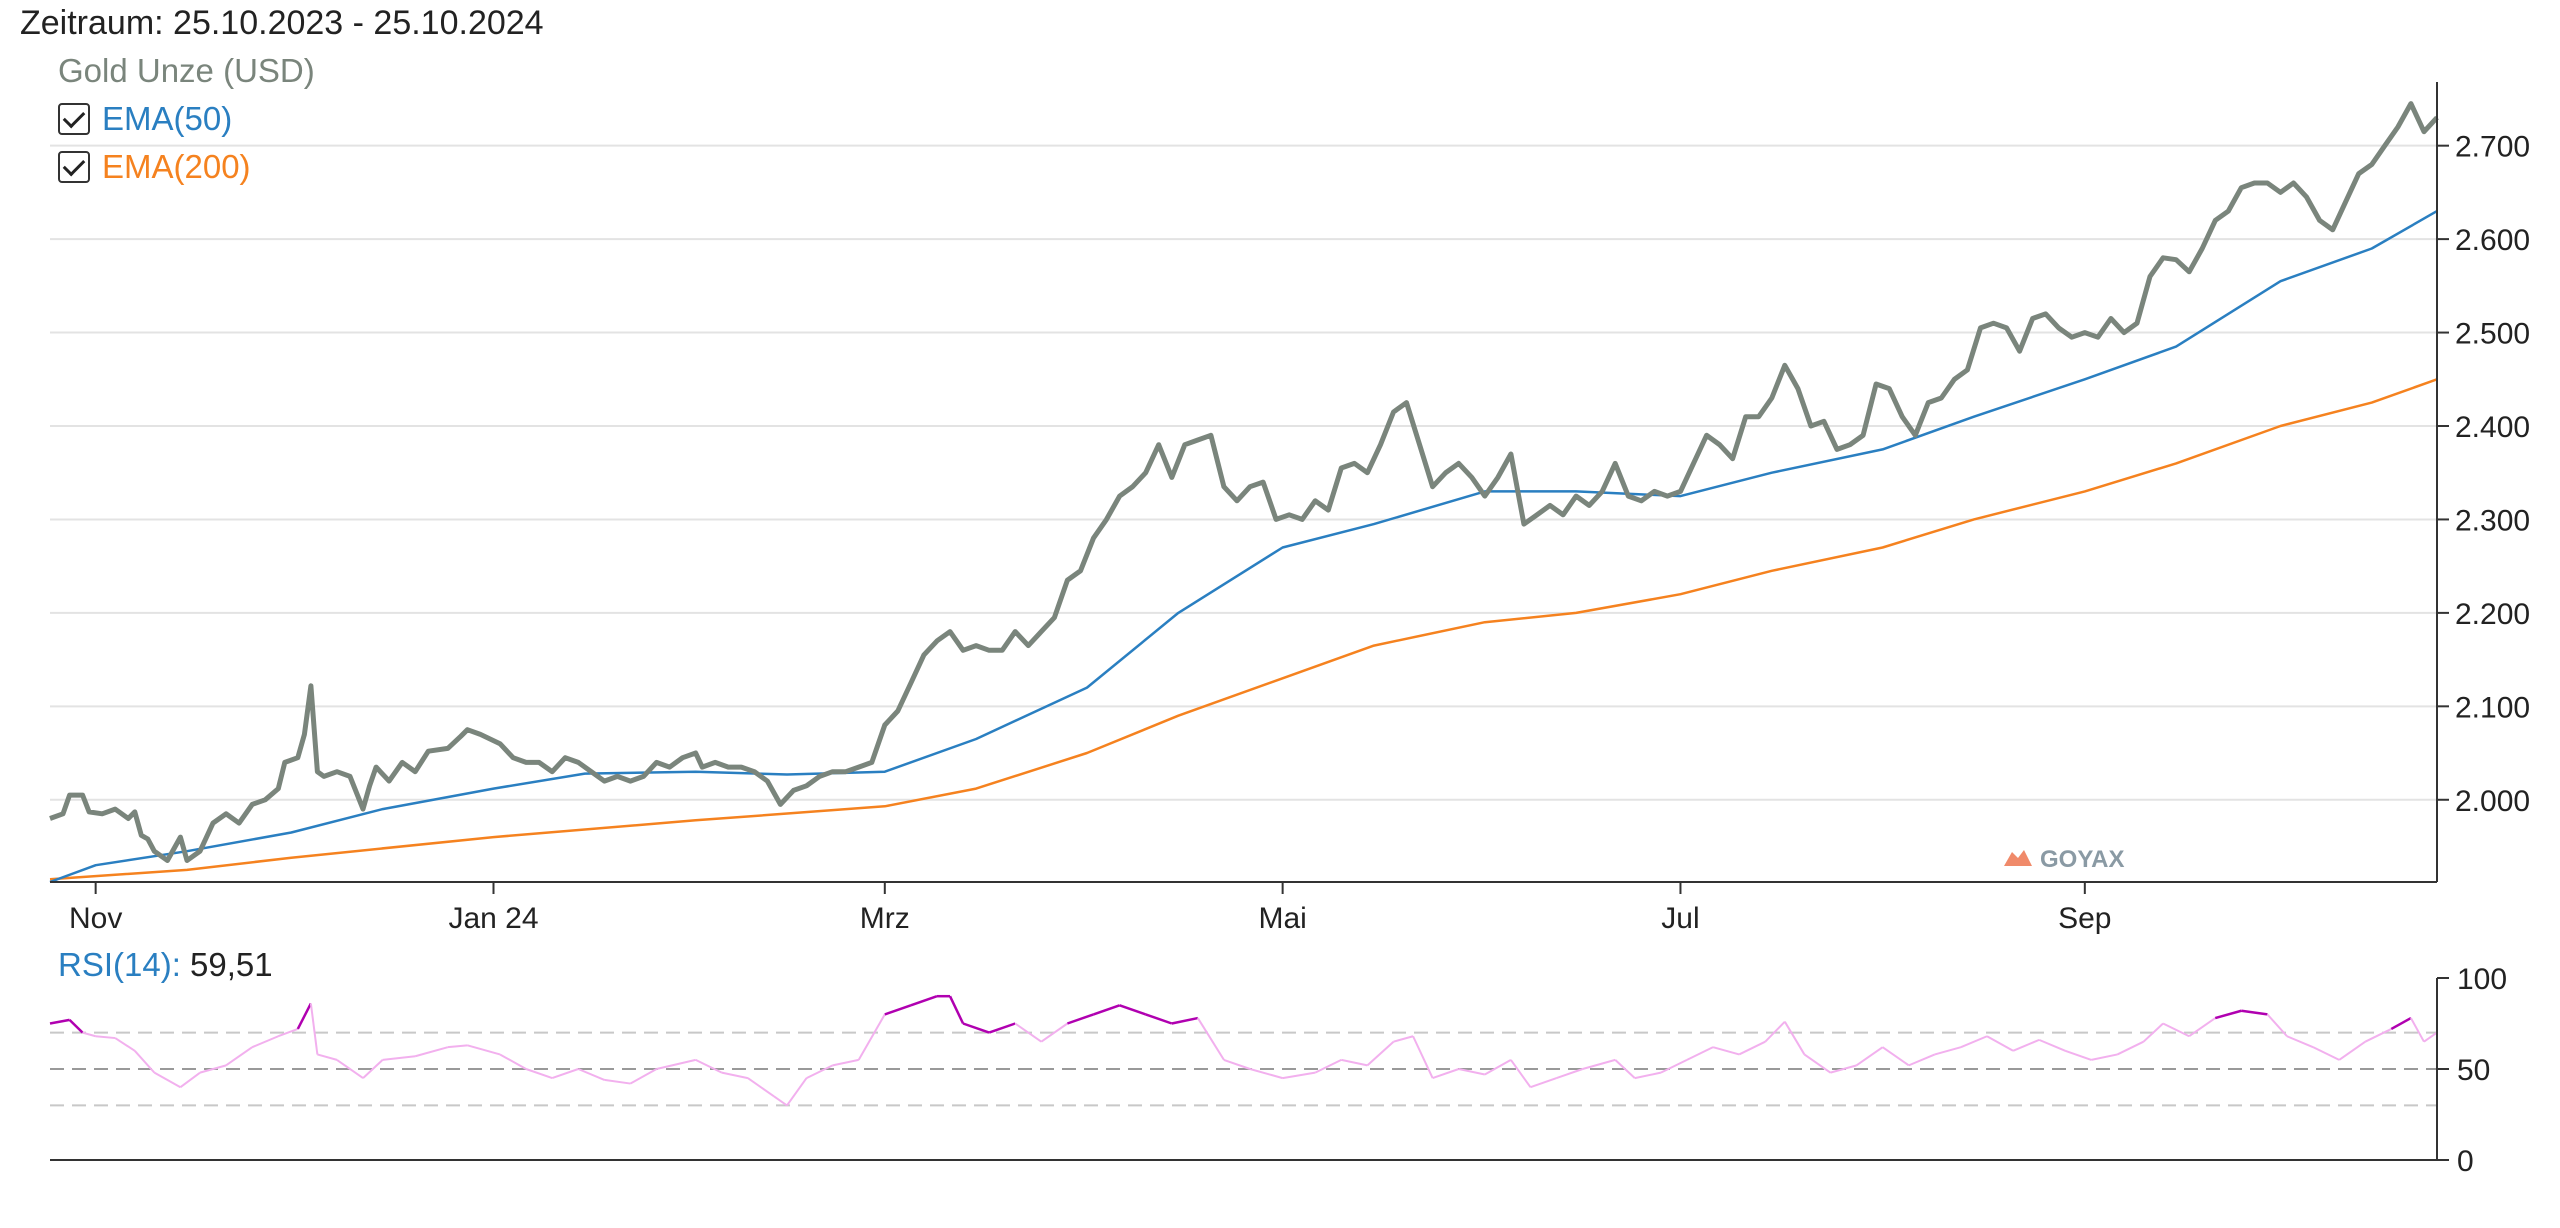  Describe the element at coordinates (2492, 707) in the screenshot. I see `y-tick-label: 2.100` at that location.